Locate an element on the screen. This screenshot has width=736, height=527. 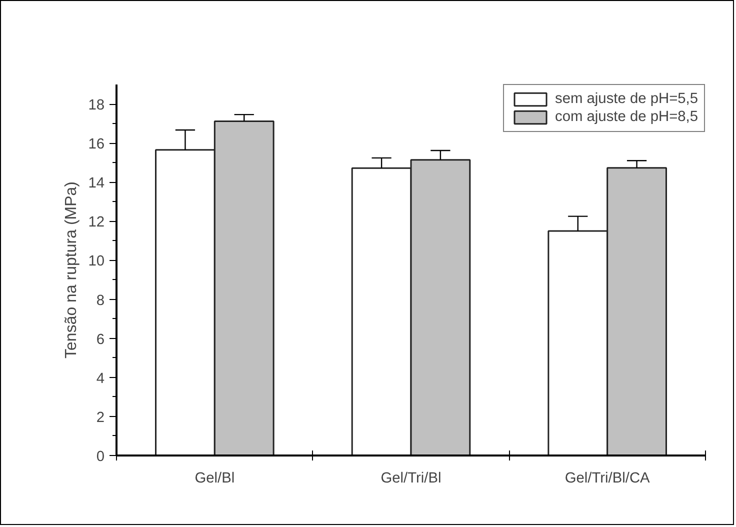
y-tick-label: 12 is located at coordinates (96, 222).